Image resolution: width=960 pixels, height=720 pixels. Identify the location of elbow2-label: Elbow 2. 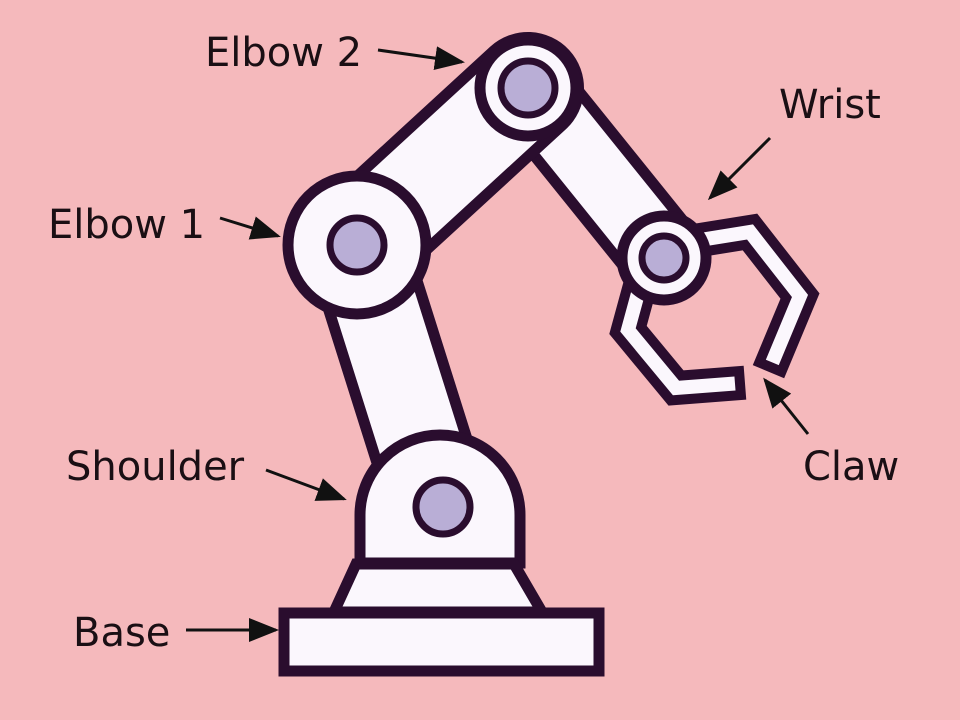
(283, 53).